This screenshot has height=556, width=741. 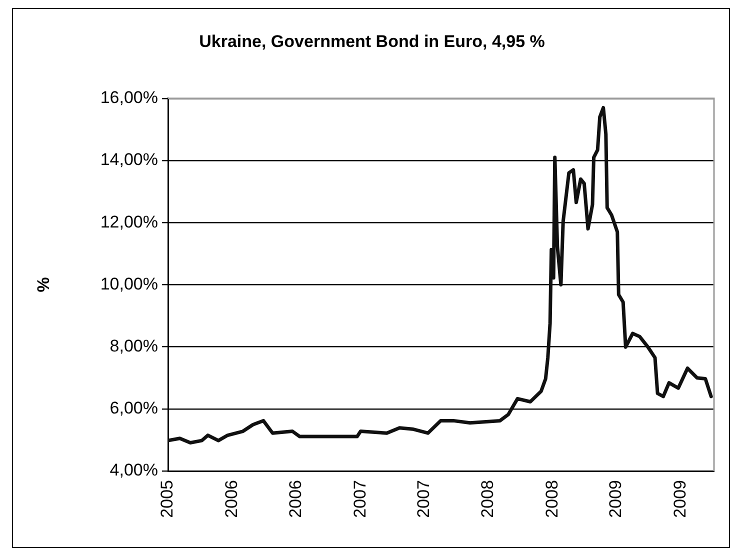 What do you see at coordinates (43, 284) in the screenshot?
I see `y-axis-title: %` at bounding box center [43, 284].